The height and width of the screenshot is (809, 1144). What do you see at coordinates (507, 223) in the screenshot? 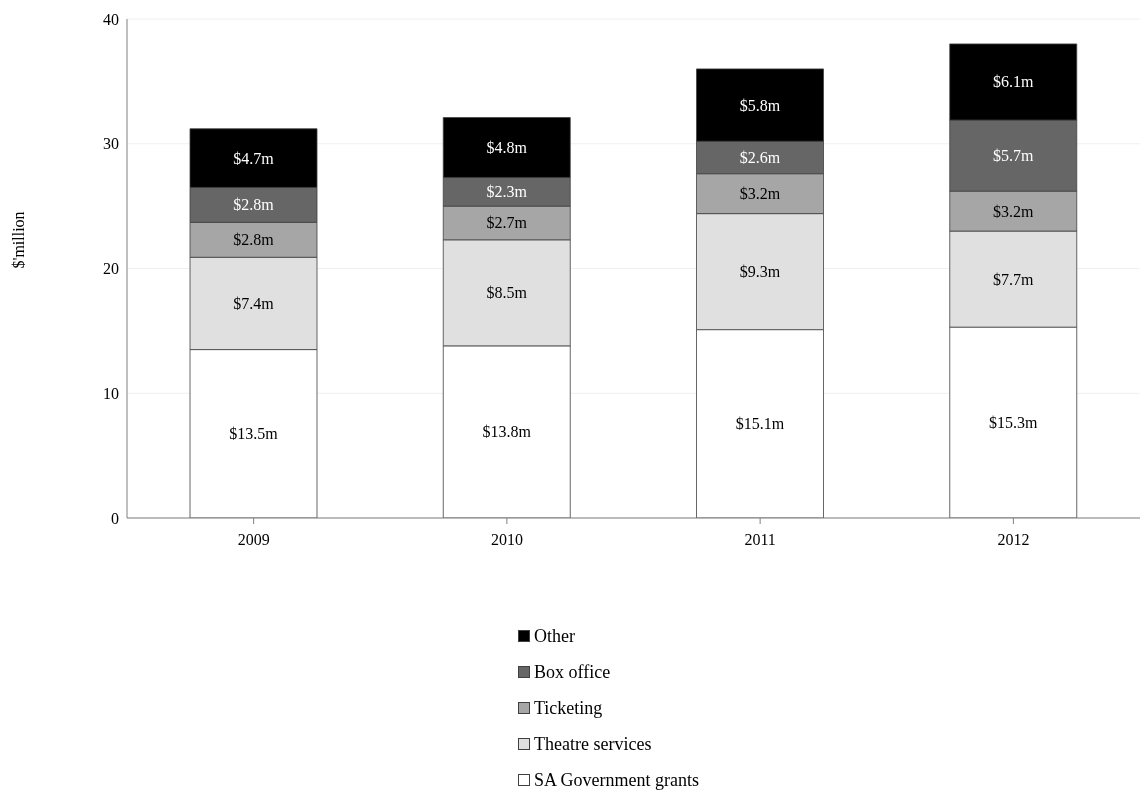
I see `data-label: $2.7m` at bounding box center [507, 223].